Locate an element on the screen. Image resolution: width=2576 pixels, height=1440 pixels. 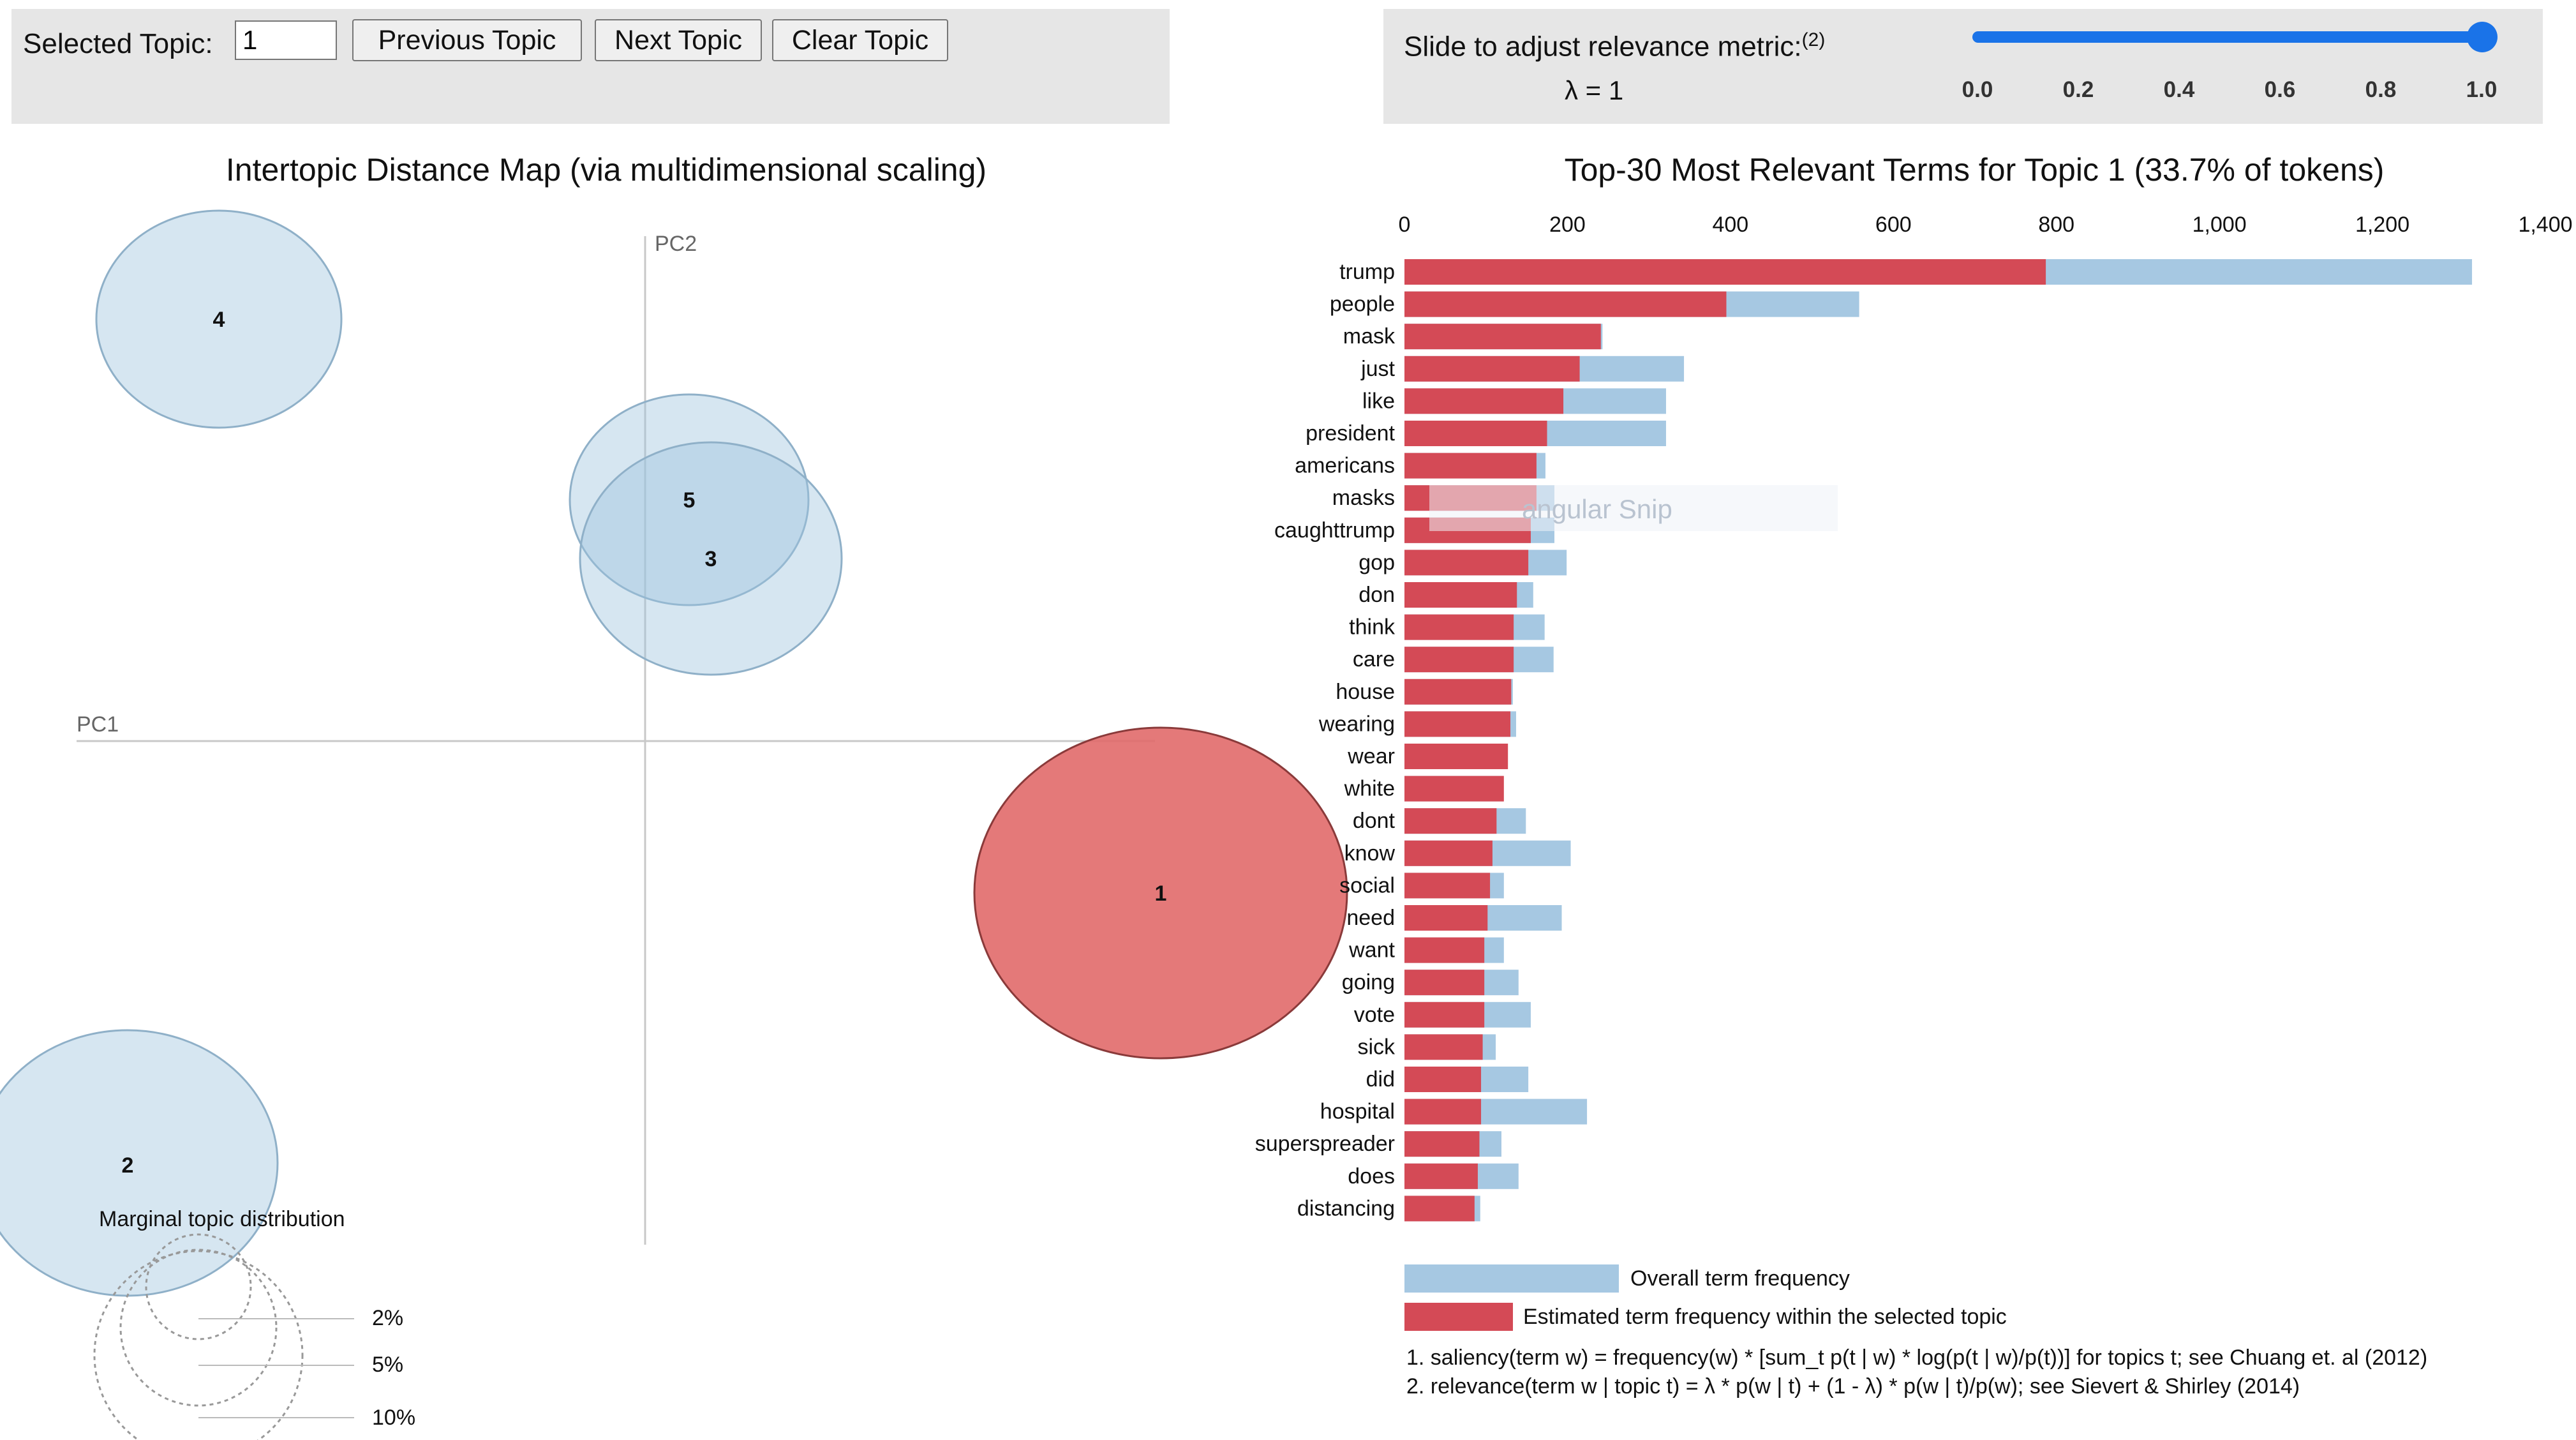
term-row: want is located at coordinates (1426, 950).